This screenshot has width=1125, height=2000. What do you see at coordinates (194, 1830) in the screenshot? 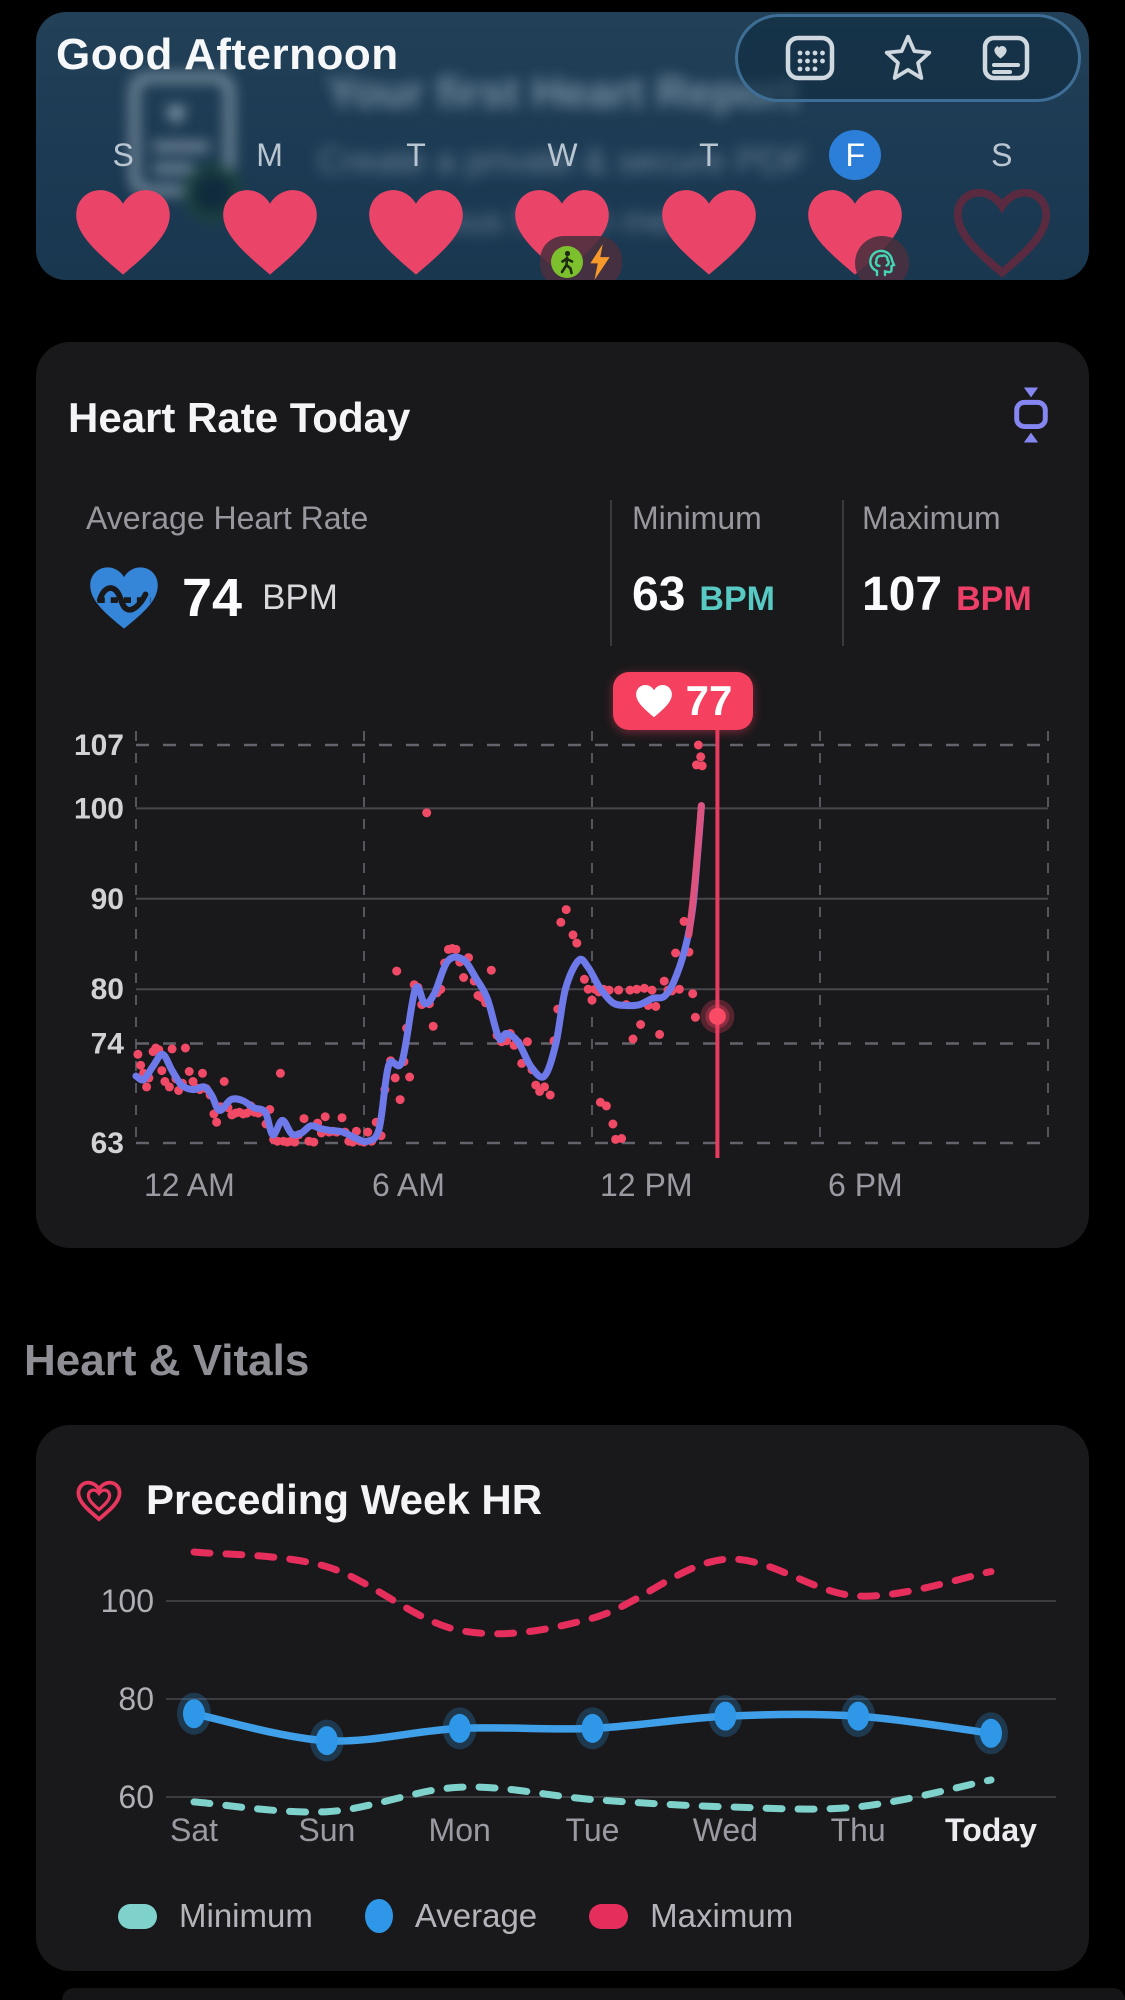
I see `svg-text: Sat` at bounding box center [194, 1830].